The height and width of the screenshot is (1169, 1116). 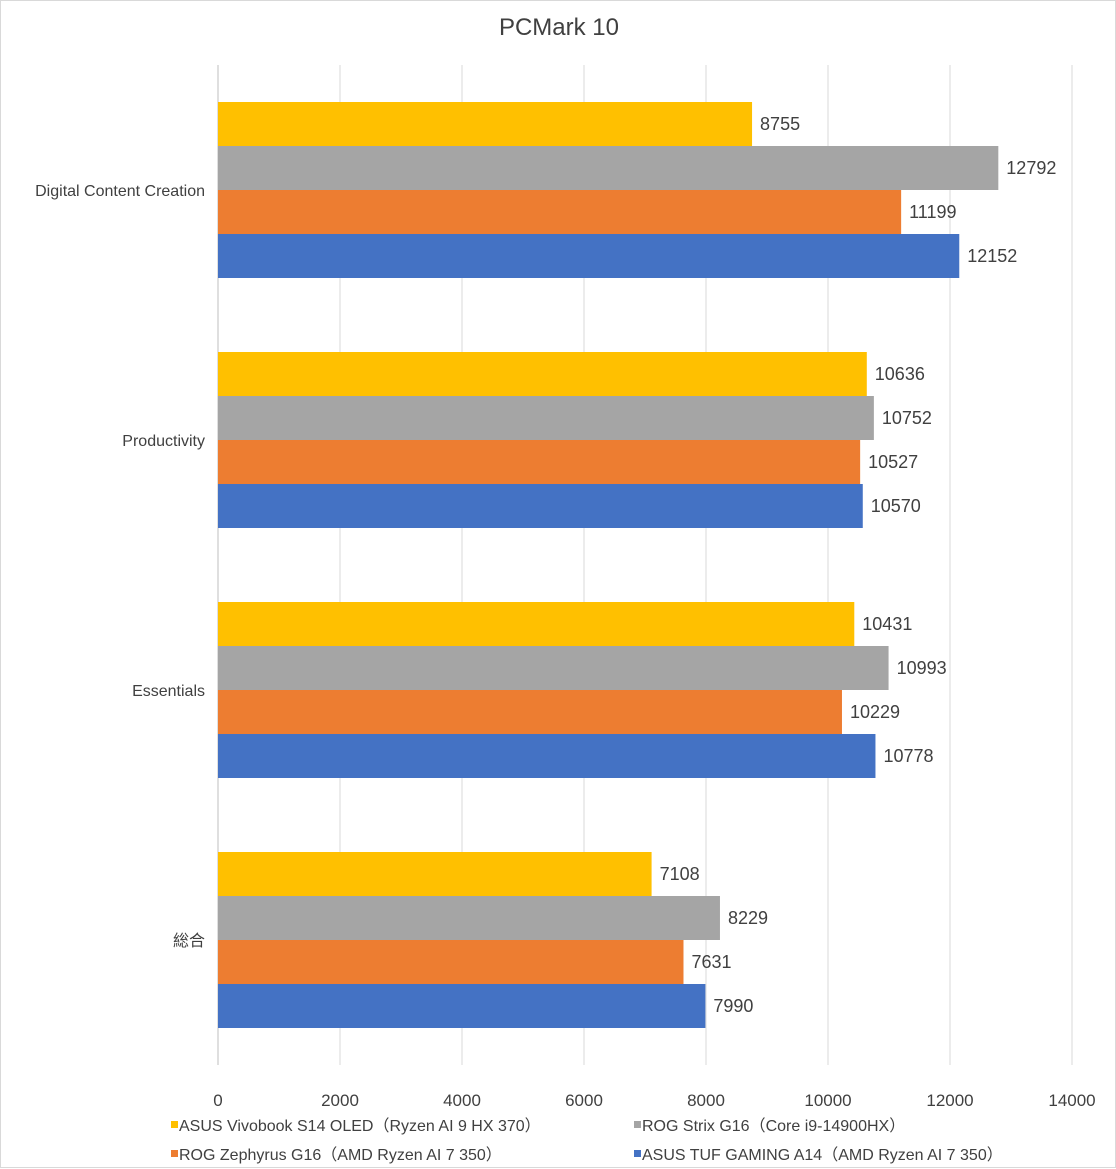 What do you see at coordinates (584, 1100) in the screenshot?
I see `x-tick-label-3: 6000` at bounding box center [584, 1100].